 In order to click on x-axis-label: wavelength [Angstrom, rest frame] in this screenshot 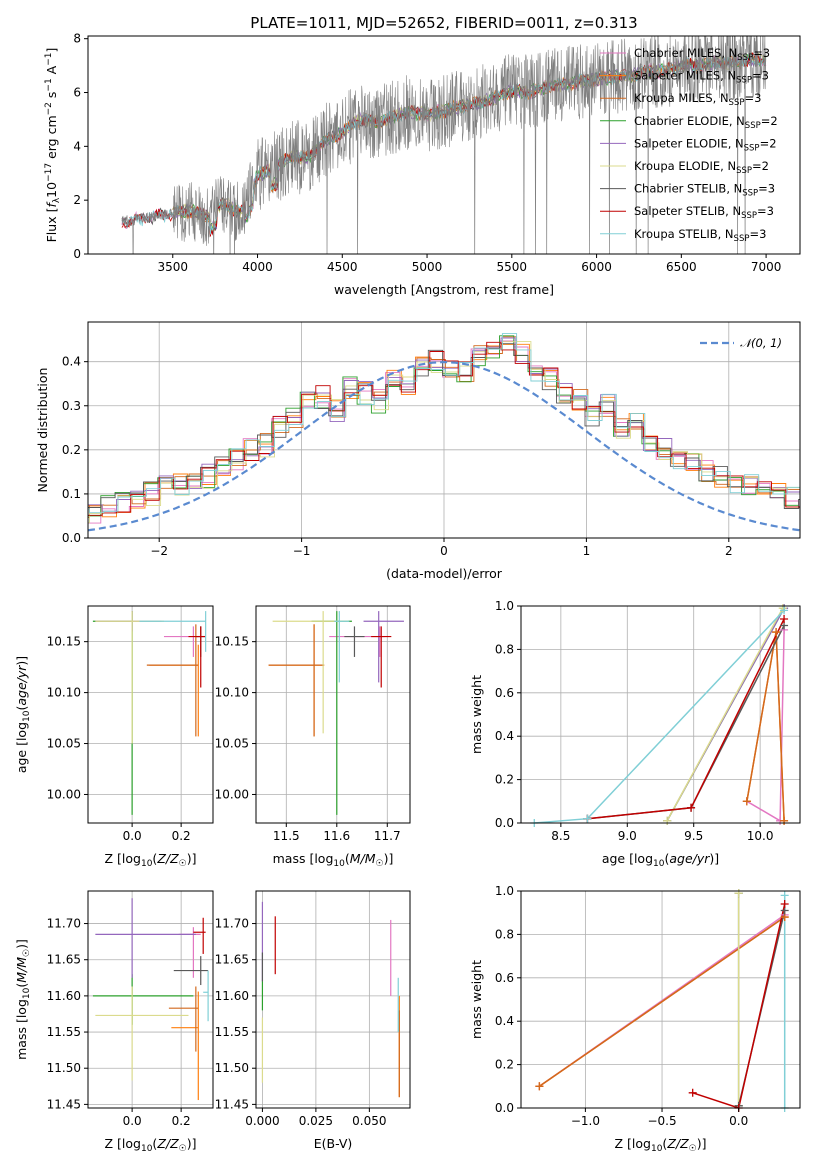, I will do `click(444, 289)`.